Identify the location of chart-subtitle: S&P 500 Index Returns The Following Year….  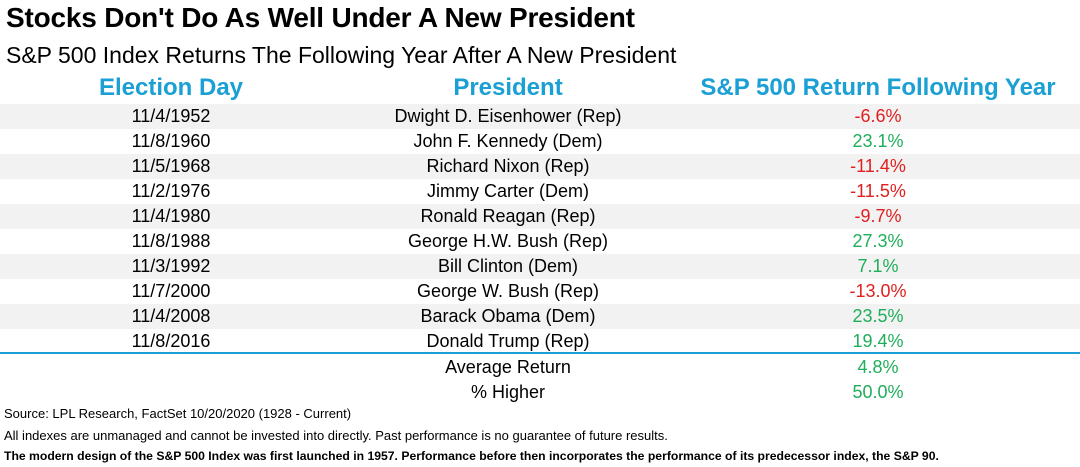
(341, 55).